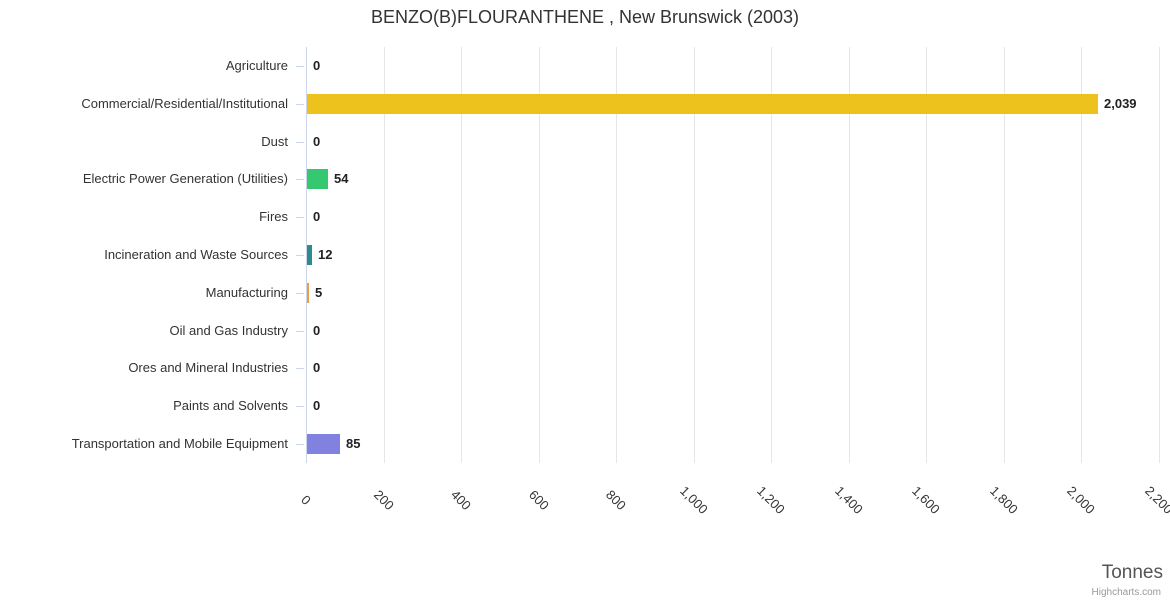  What do you see at coordinates (317, 405) in the screenshot?
I see `value-label-paints-and-solvents: 0` at bounding box center [317, 405].